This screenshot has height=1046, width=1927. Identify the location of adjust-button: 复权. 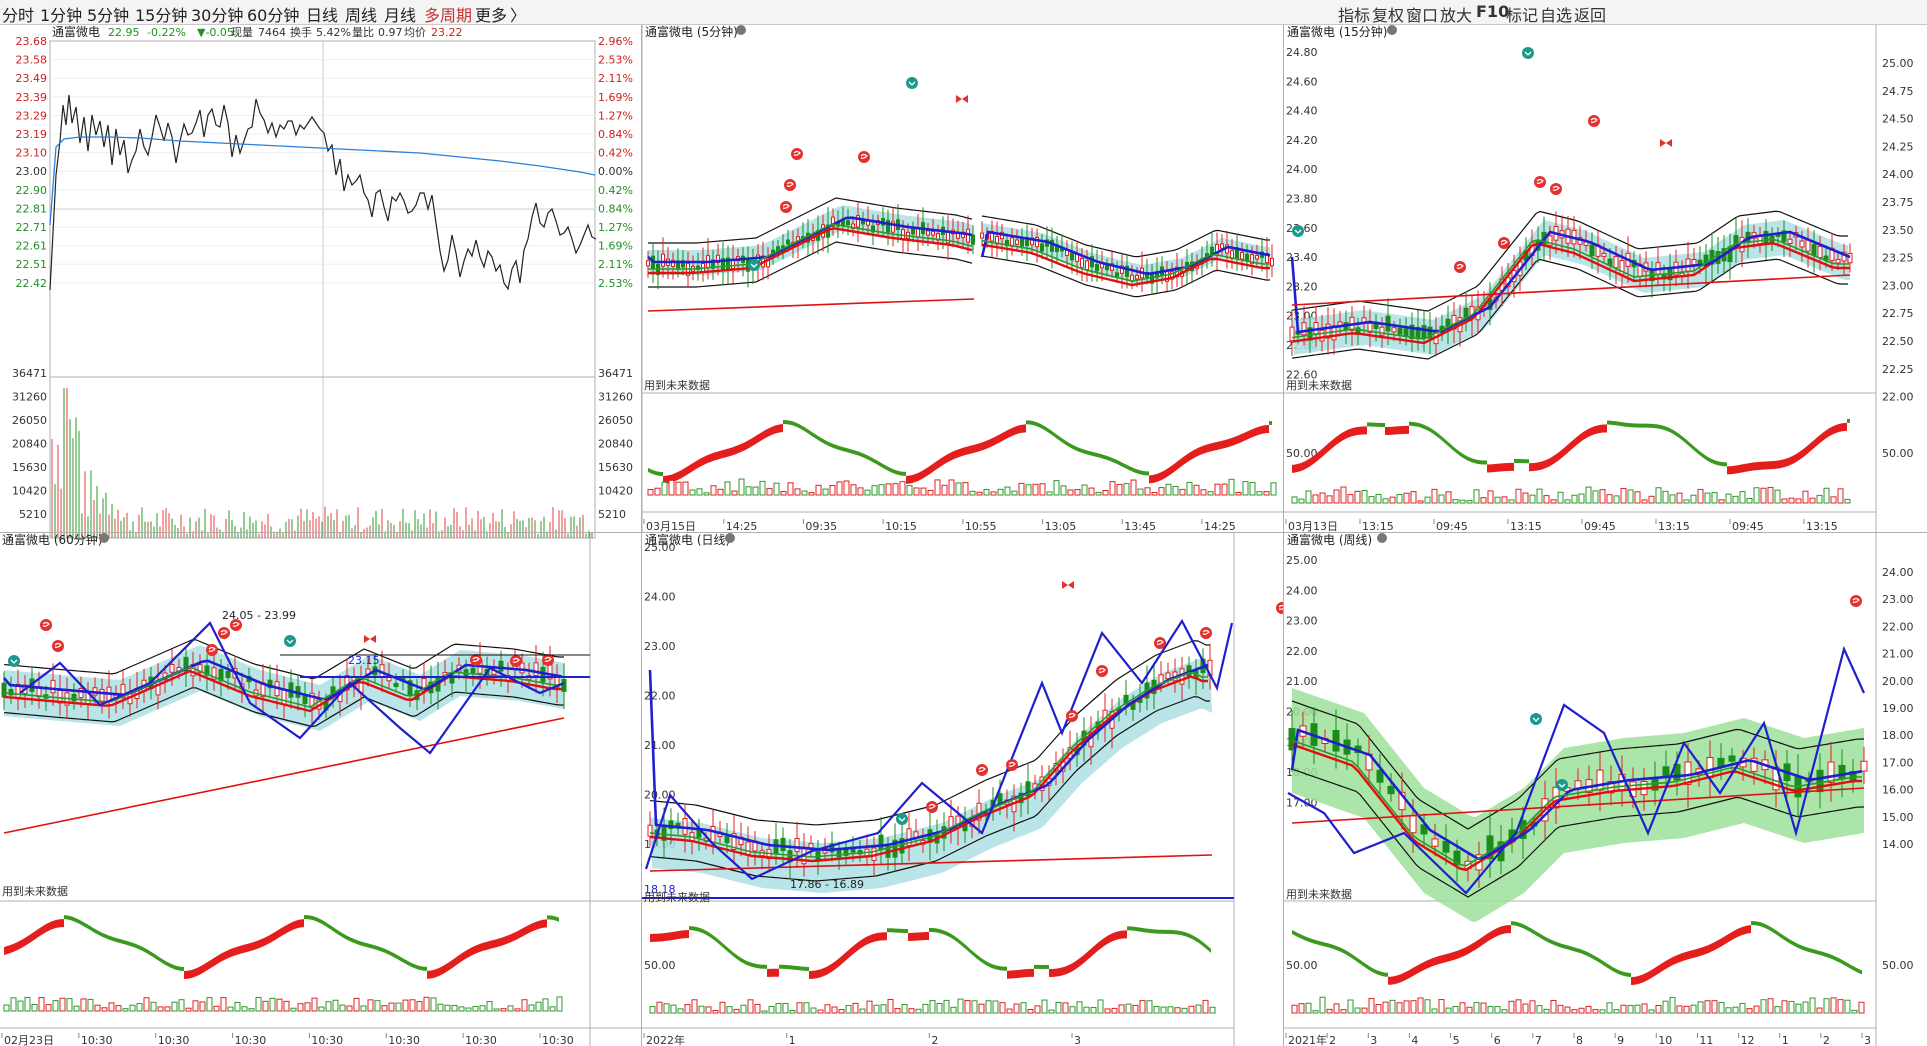
(1388, 15).